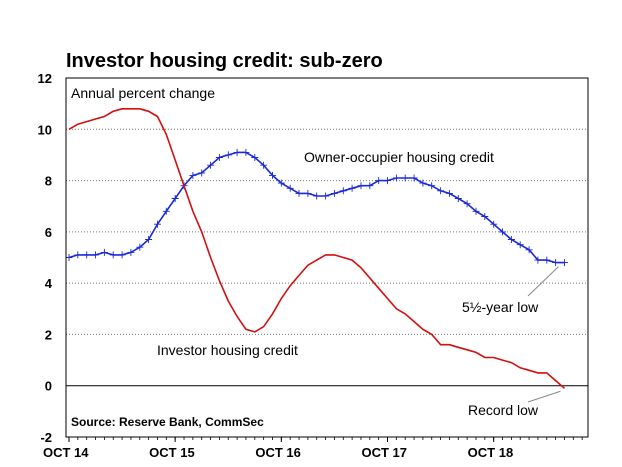 Image resolution: width=622 pixels, height=467 pixels. What do you see at coordinates (48, 232) in the screenshot?
I see `y-tick-label: 6` at bounding box center [48, 232].